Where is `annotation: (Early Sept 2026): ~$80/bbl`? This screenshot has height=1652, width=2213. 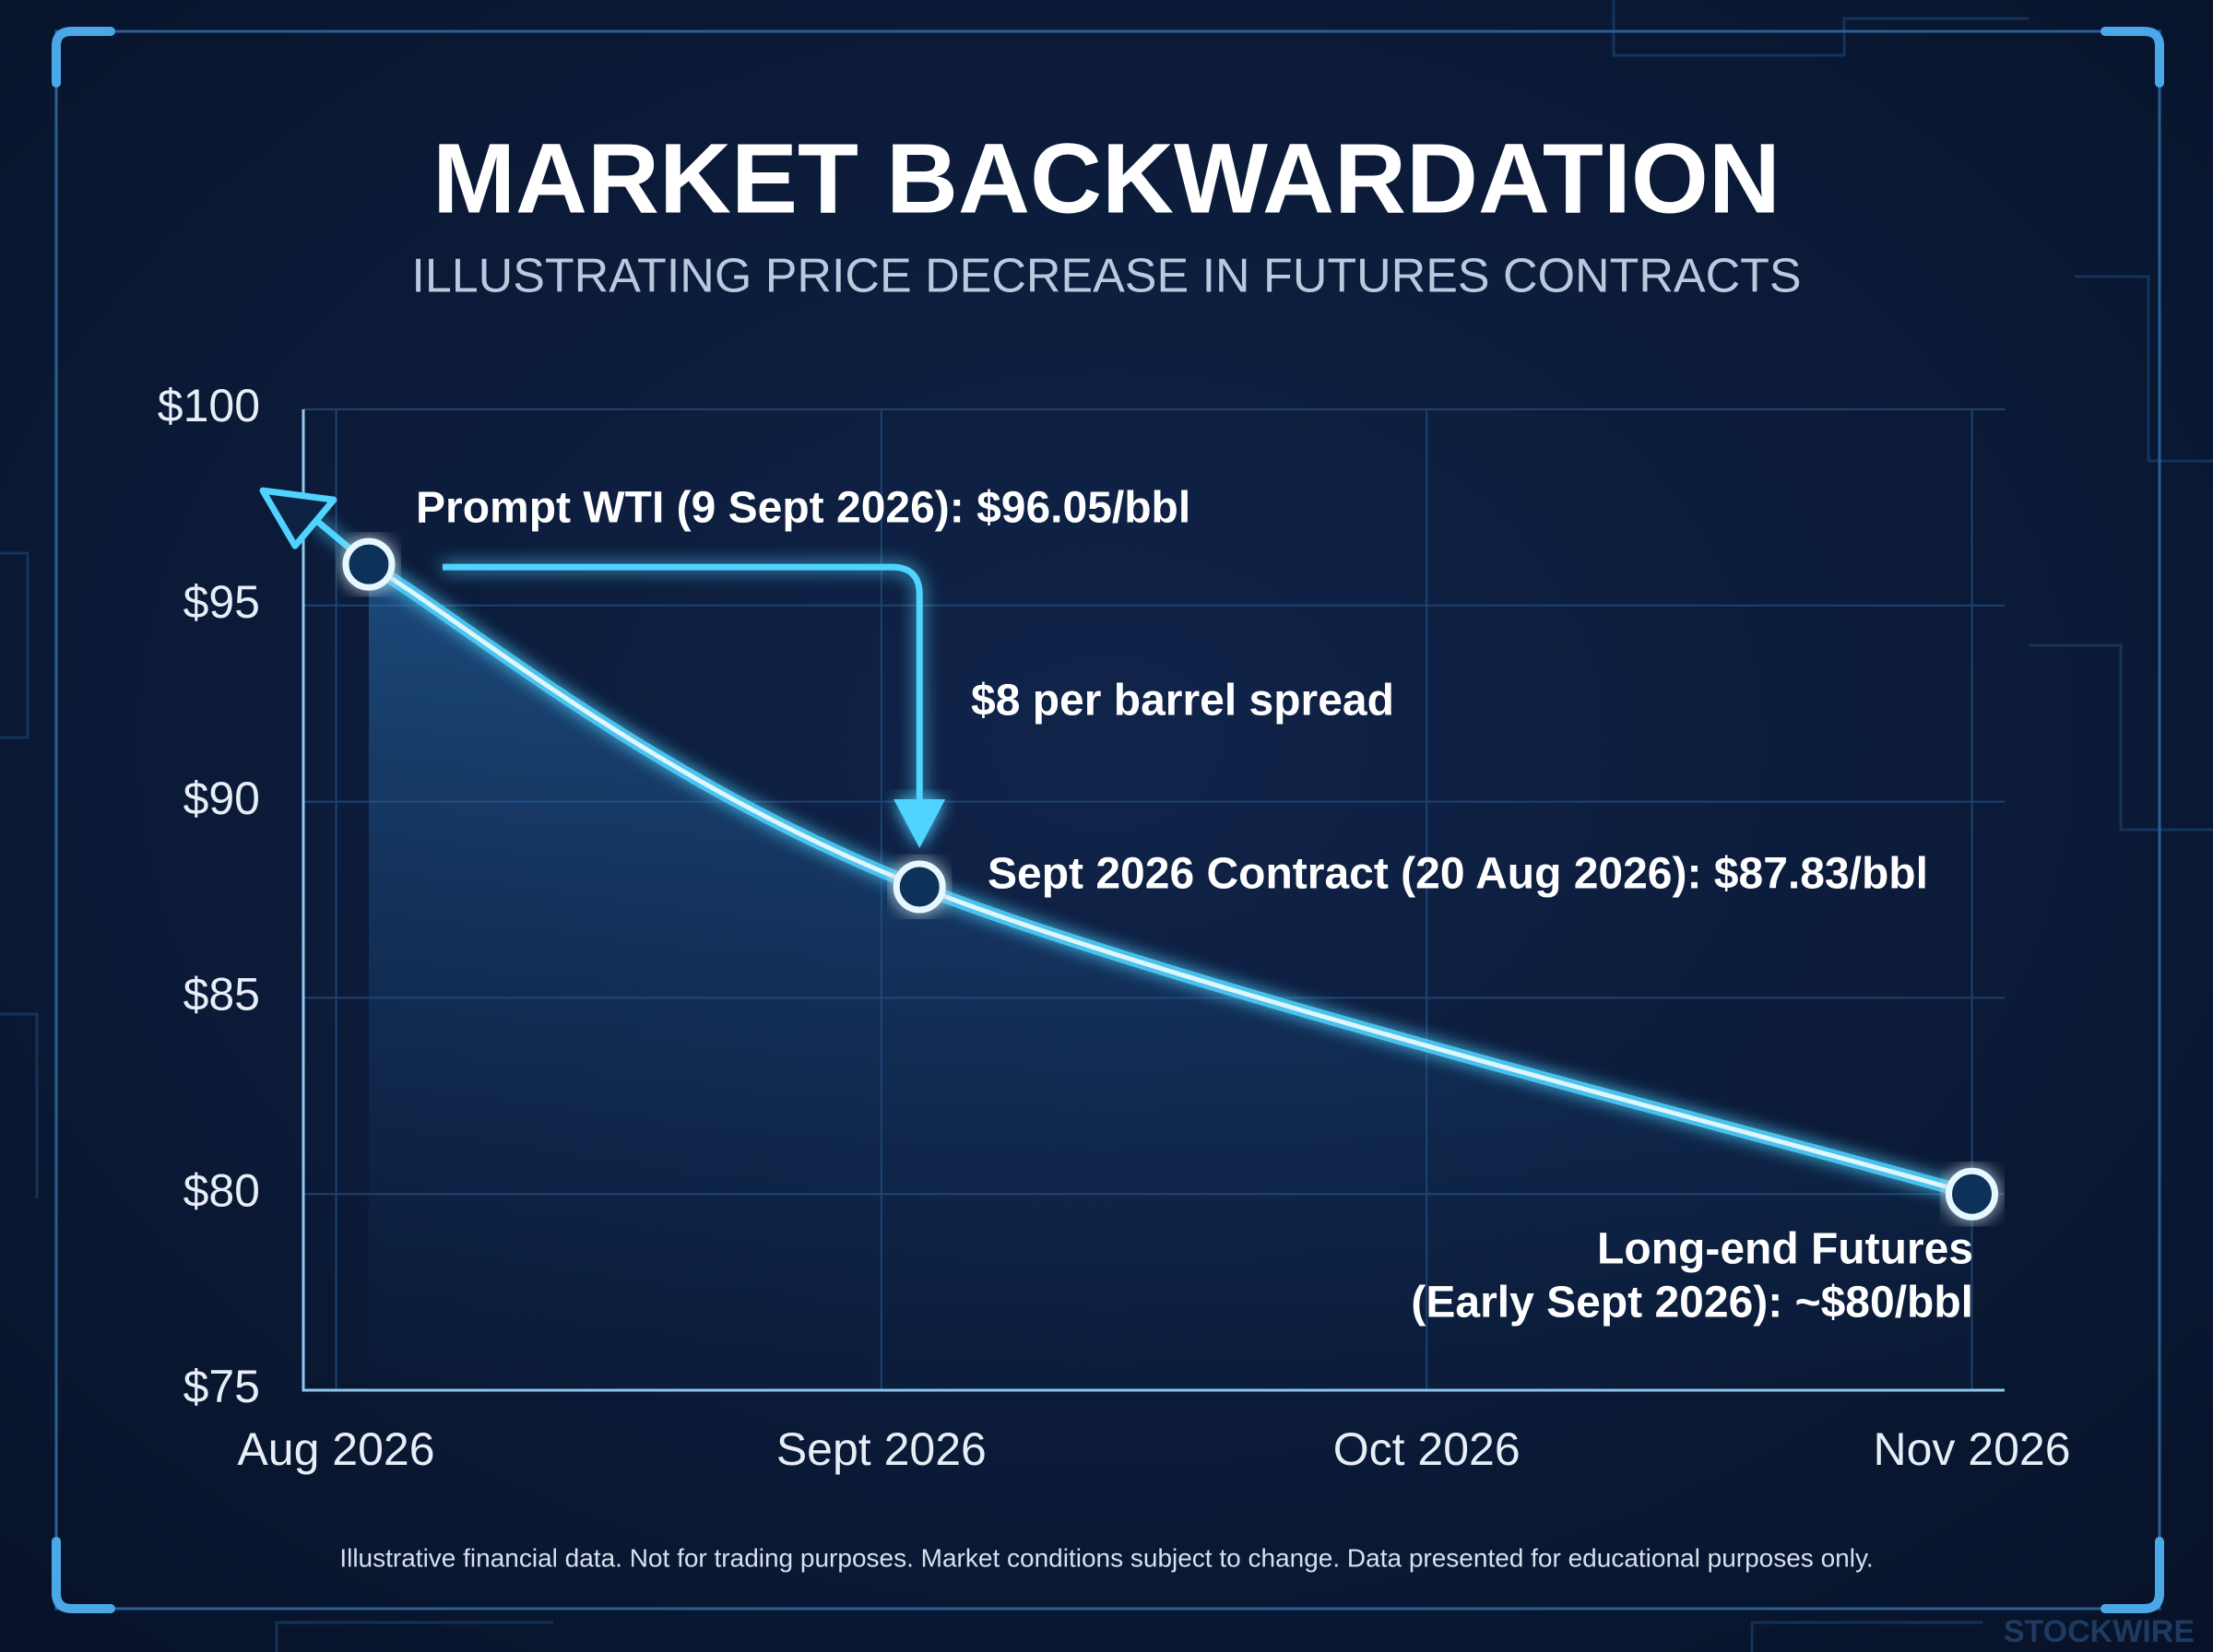
annotation: (Early Sept 2026): ~$80/bbl is located at coordinates (1692, 1303).